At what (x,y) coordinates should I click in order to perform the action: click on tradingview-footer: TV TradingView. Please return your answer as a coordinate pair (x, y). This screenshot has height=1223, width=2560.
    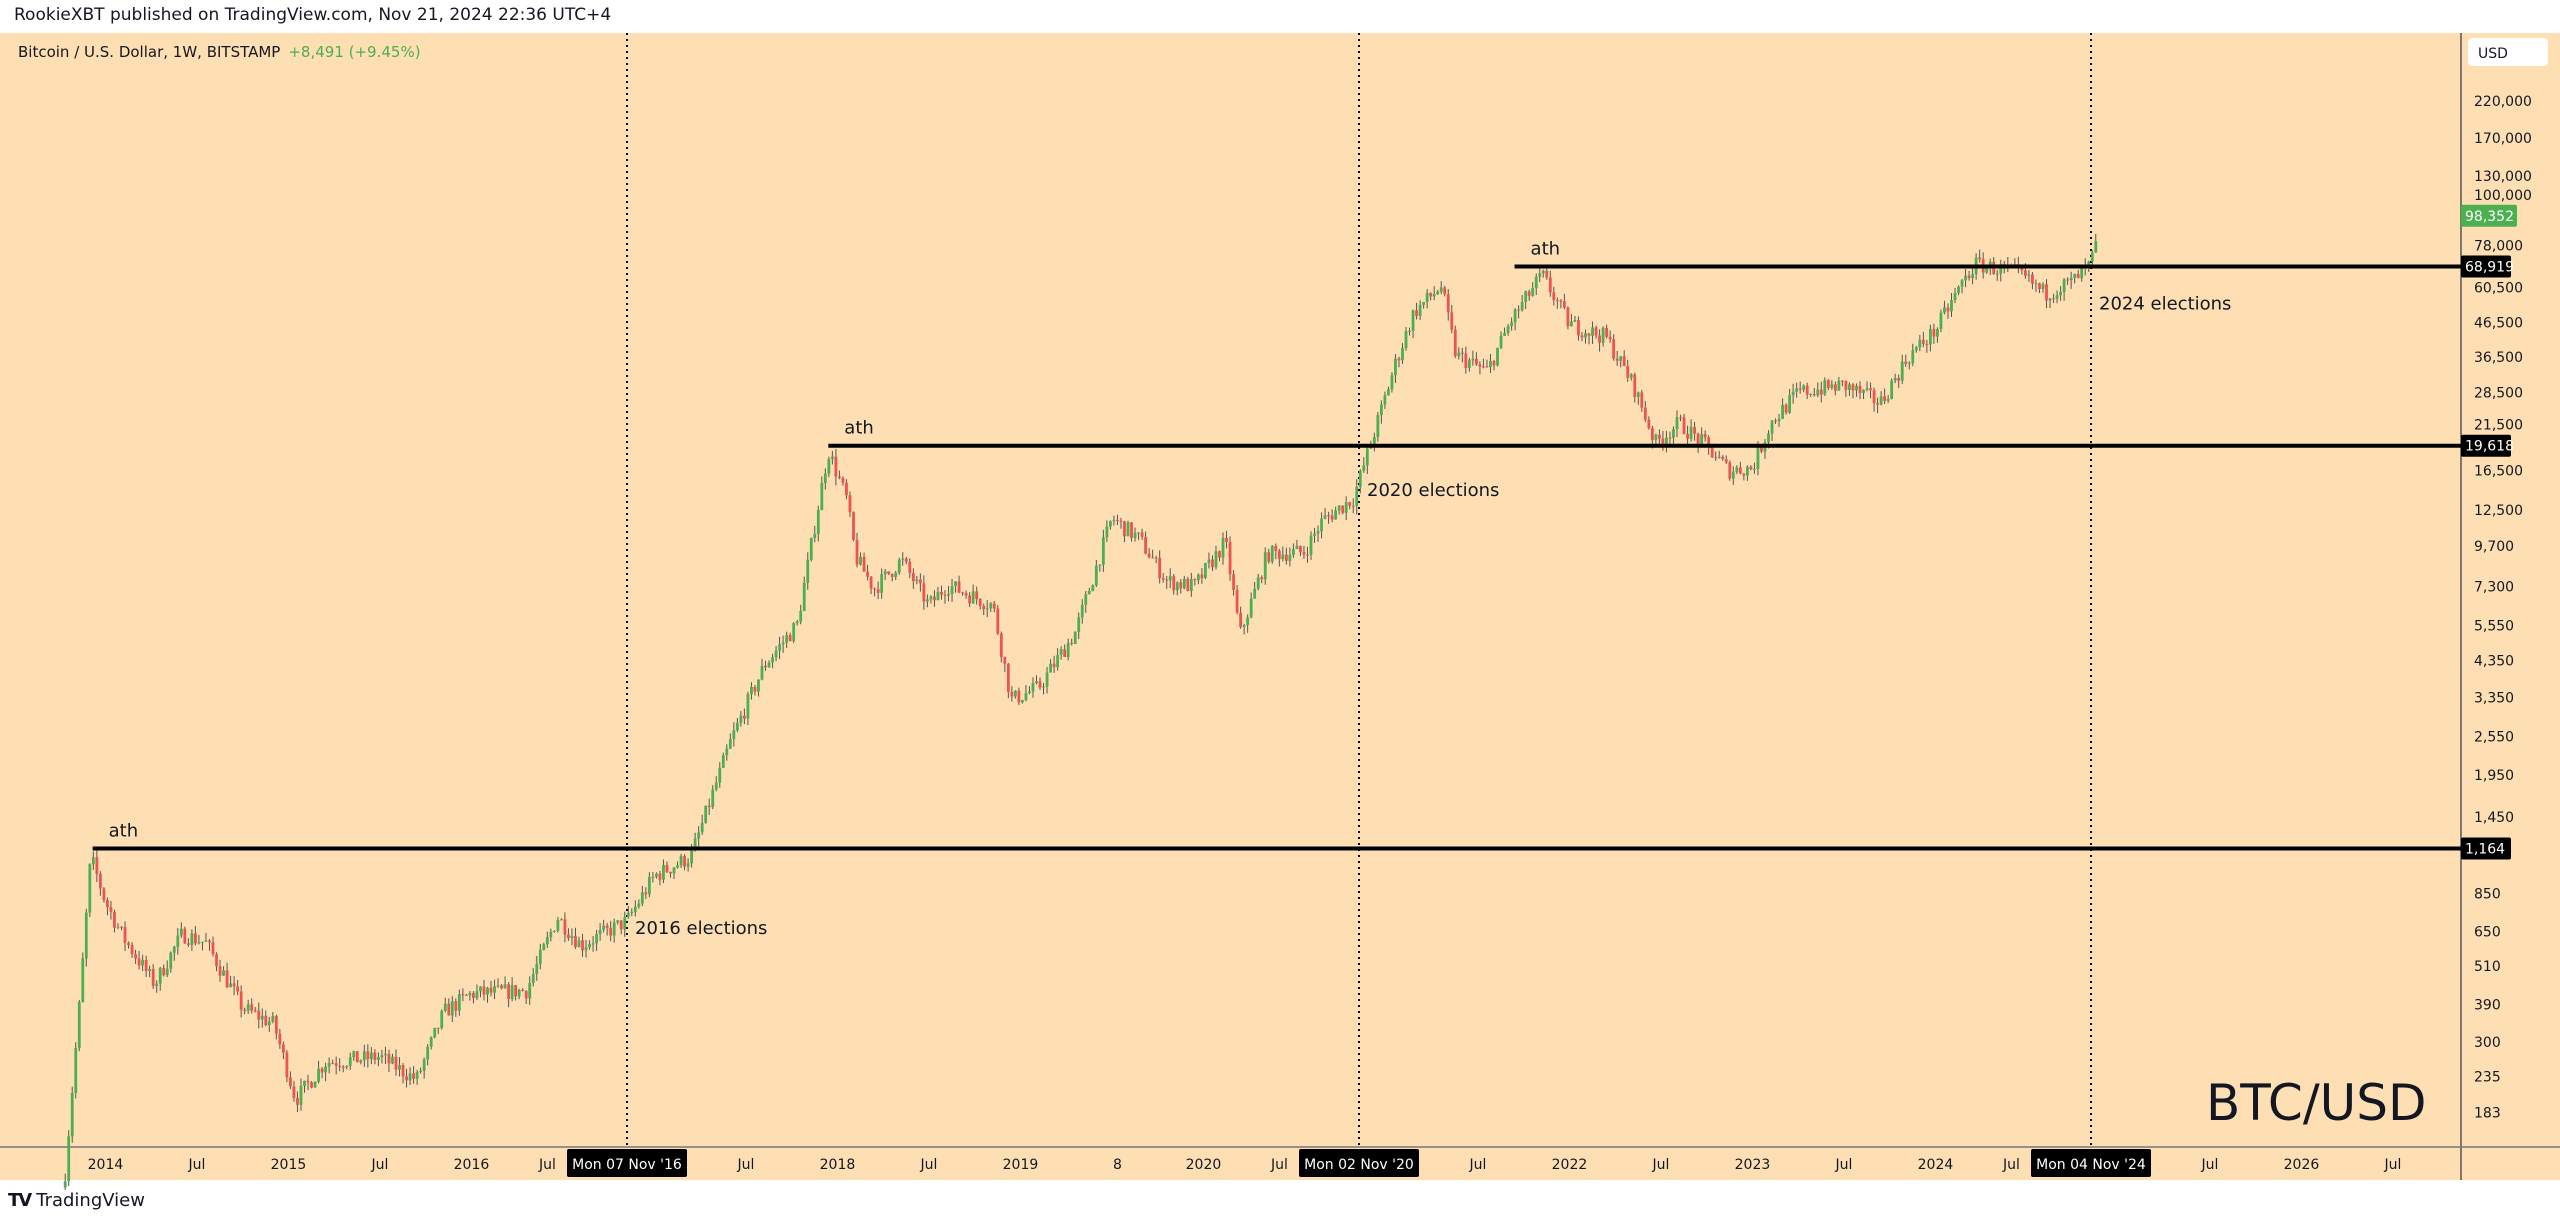
    Looking at the image, I should click on (76, 1200).